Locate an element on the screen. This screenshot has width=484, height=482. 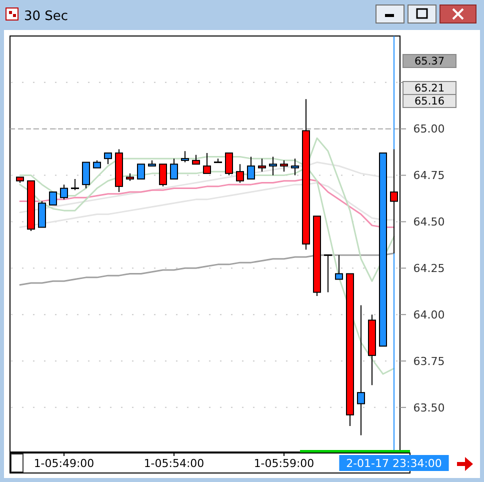
y-tick-label: 64.75 is located at coordinates (429, 175).